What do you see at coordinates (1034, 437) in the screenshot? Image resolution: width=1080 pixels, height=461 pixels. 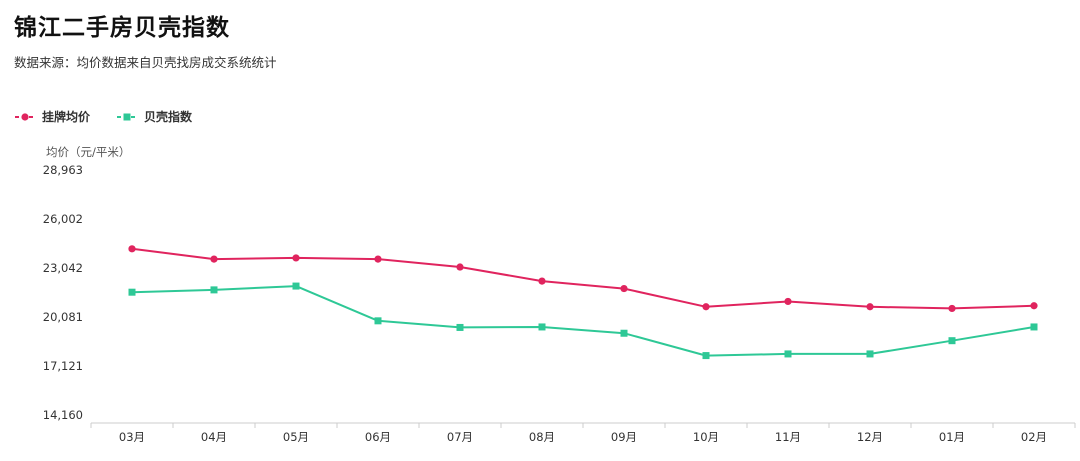 I see `x-tick-label: 02月` at bounding box center [1034, 437].